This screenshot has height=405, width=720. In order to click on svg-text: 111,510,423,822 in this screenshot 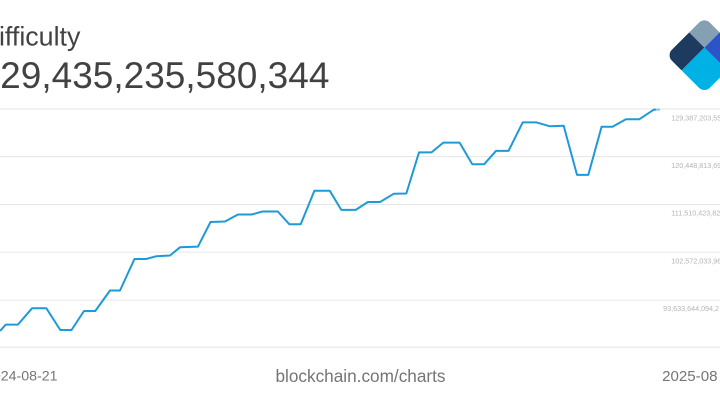, I will do `click(695, 213)`.